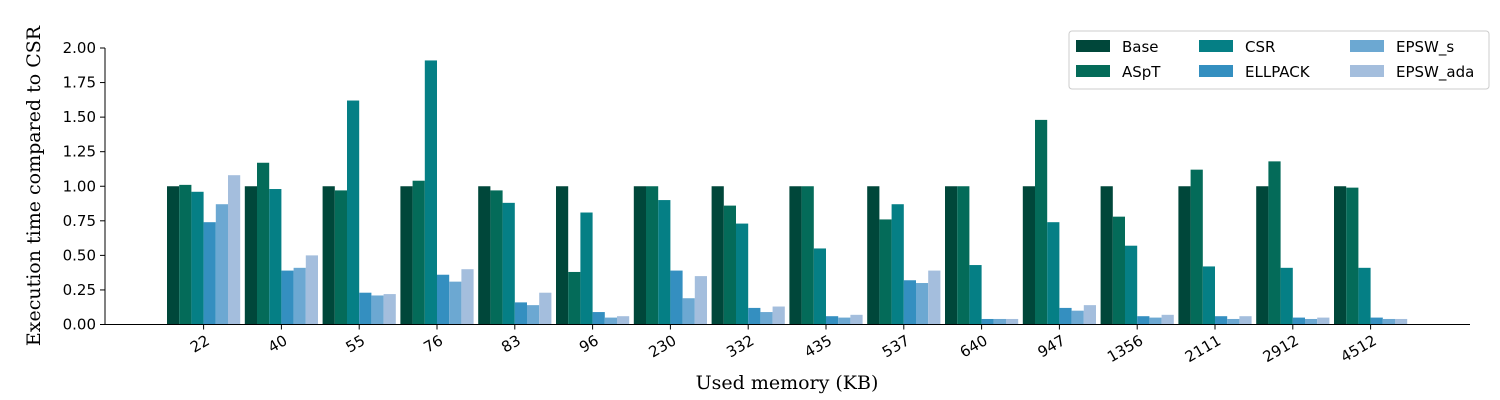 This screenshot has width=1500, height=400. I want to click on y-axis-ticks: 0.00 0.25 0.50 0.75 1.00 1.25 1.50 1.75 2.00, so click(84, 186).